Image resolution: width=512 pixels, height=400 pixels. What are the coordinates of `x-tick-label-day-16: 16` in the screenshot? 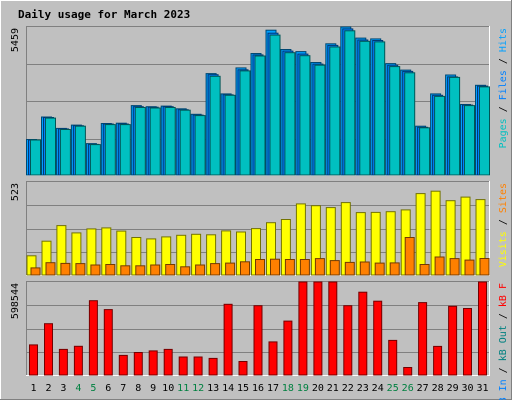 It's located at (258, 388).